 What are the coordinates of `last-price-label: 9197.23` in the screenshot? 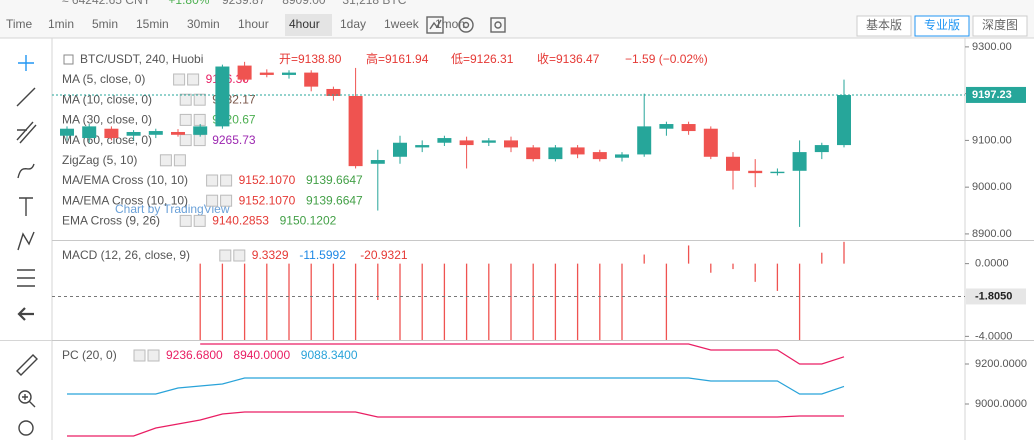 It's located at (992, 95).